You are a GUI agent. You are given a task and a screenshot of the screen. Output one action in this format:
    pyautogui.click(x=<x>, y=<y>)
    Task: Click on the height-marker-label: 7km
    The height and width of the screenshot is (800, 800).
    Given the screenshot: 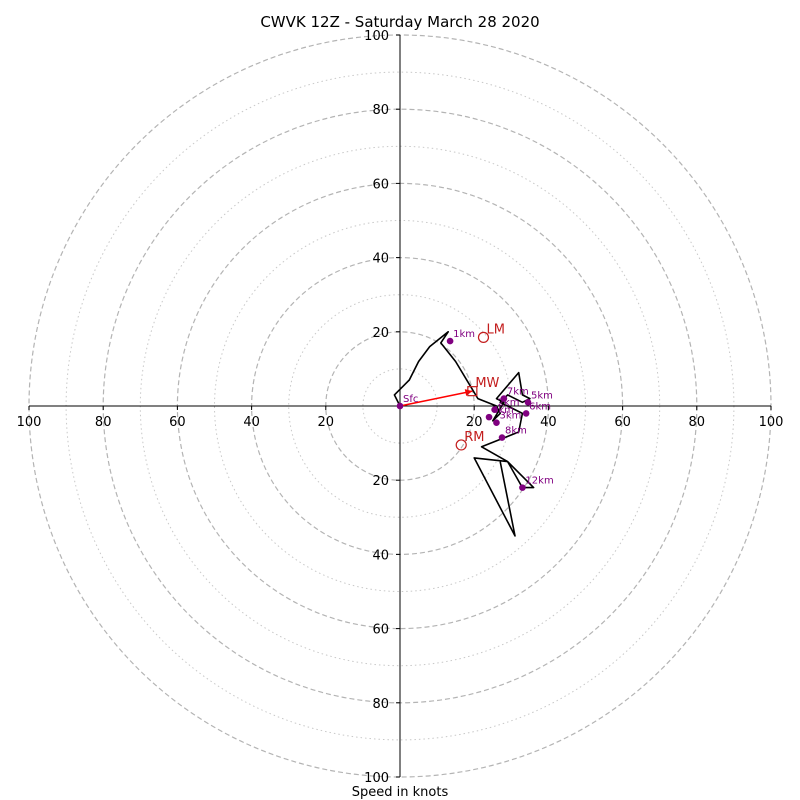 What is the action you would take?
    pyautogui.click(x=518, y=392)
    